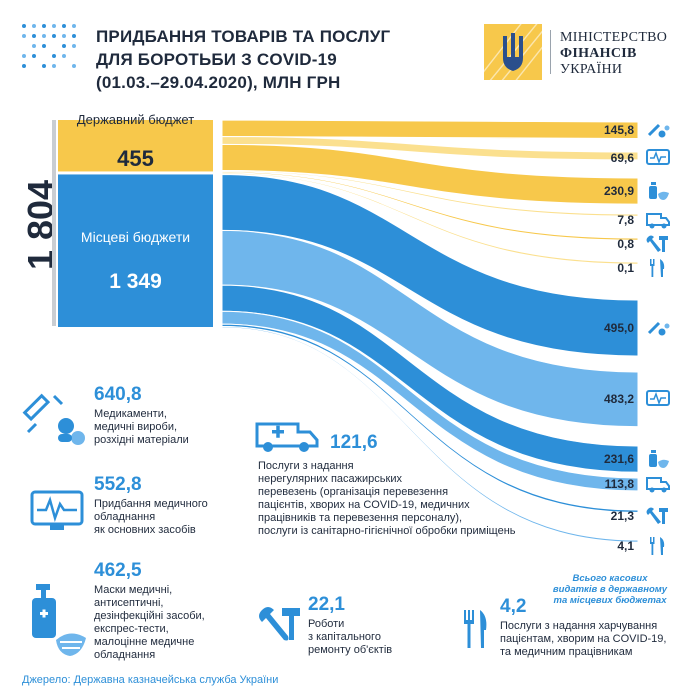 The height and width of the screenshot is (700, 700). Describe the element at coordinates (135, 158) in the screenshot. I see `state-budget-value: 455` at that location.